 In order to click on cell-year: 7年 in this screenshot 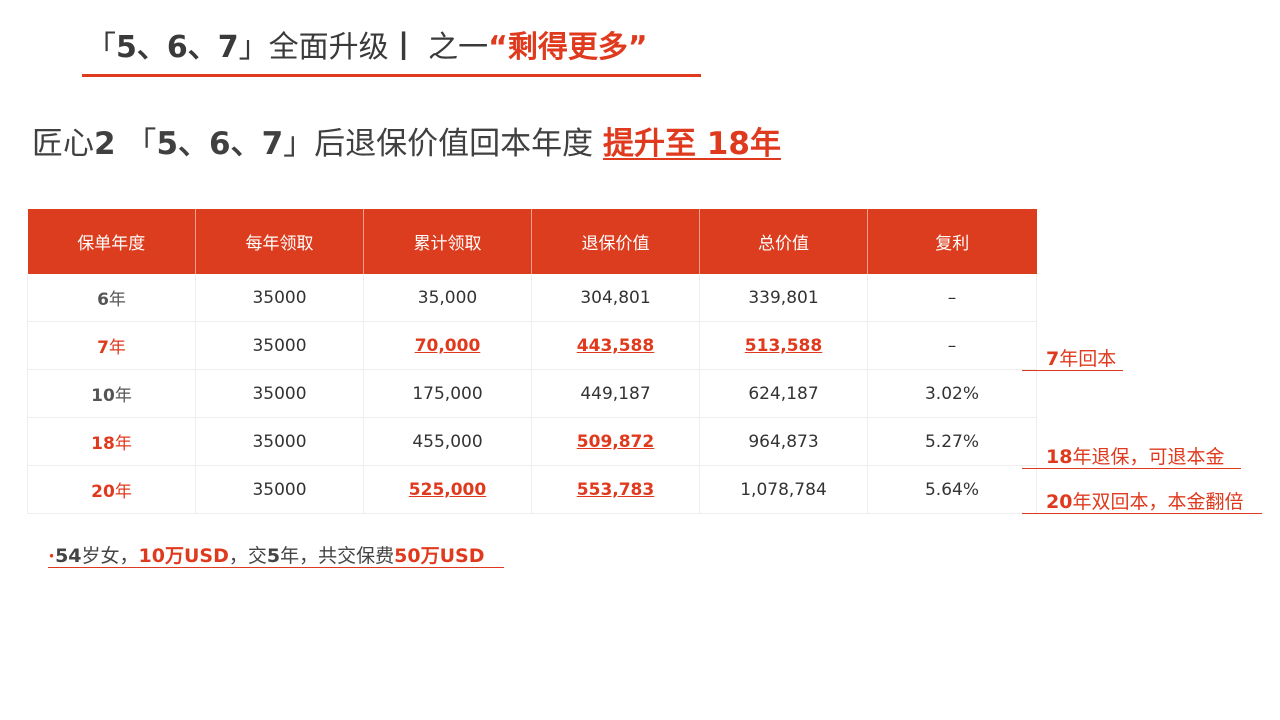, I will do `click(111, 345)`.